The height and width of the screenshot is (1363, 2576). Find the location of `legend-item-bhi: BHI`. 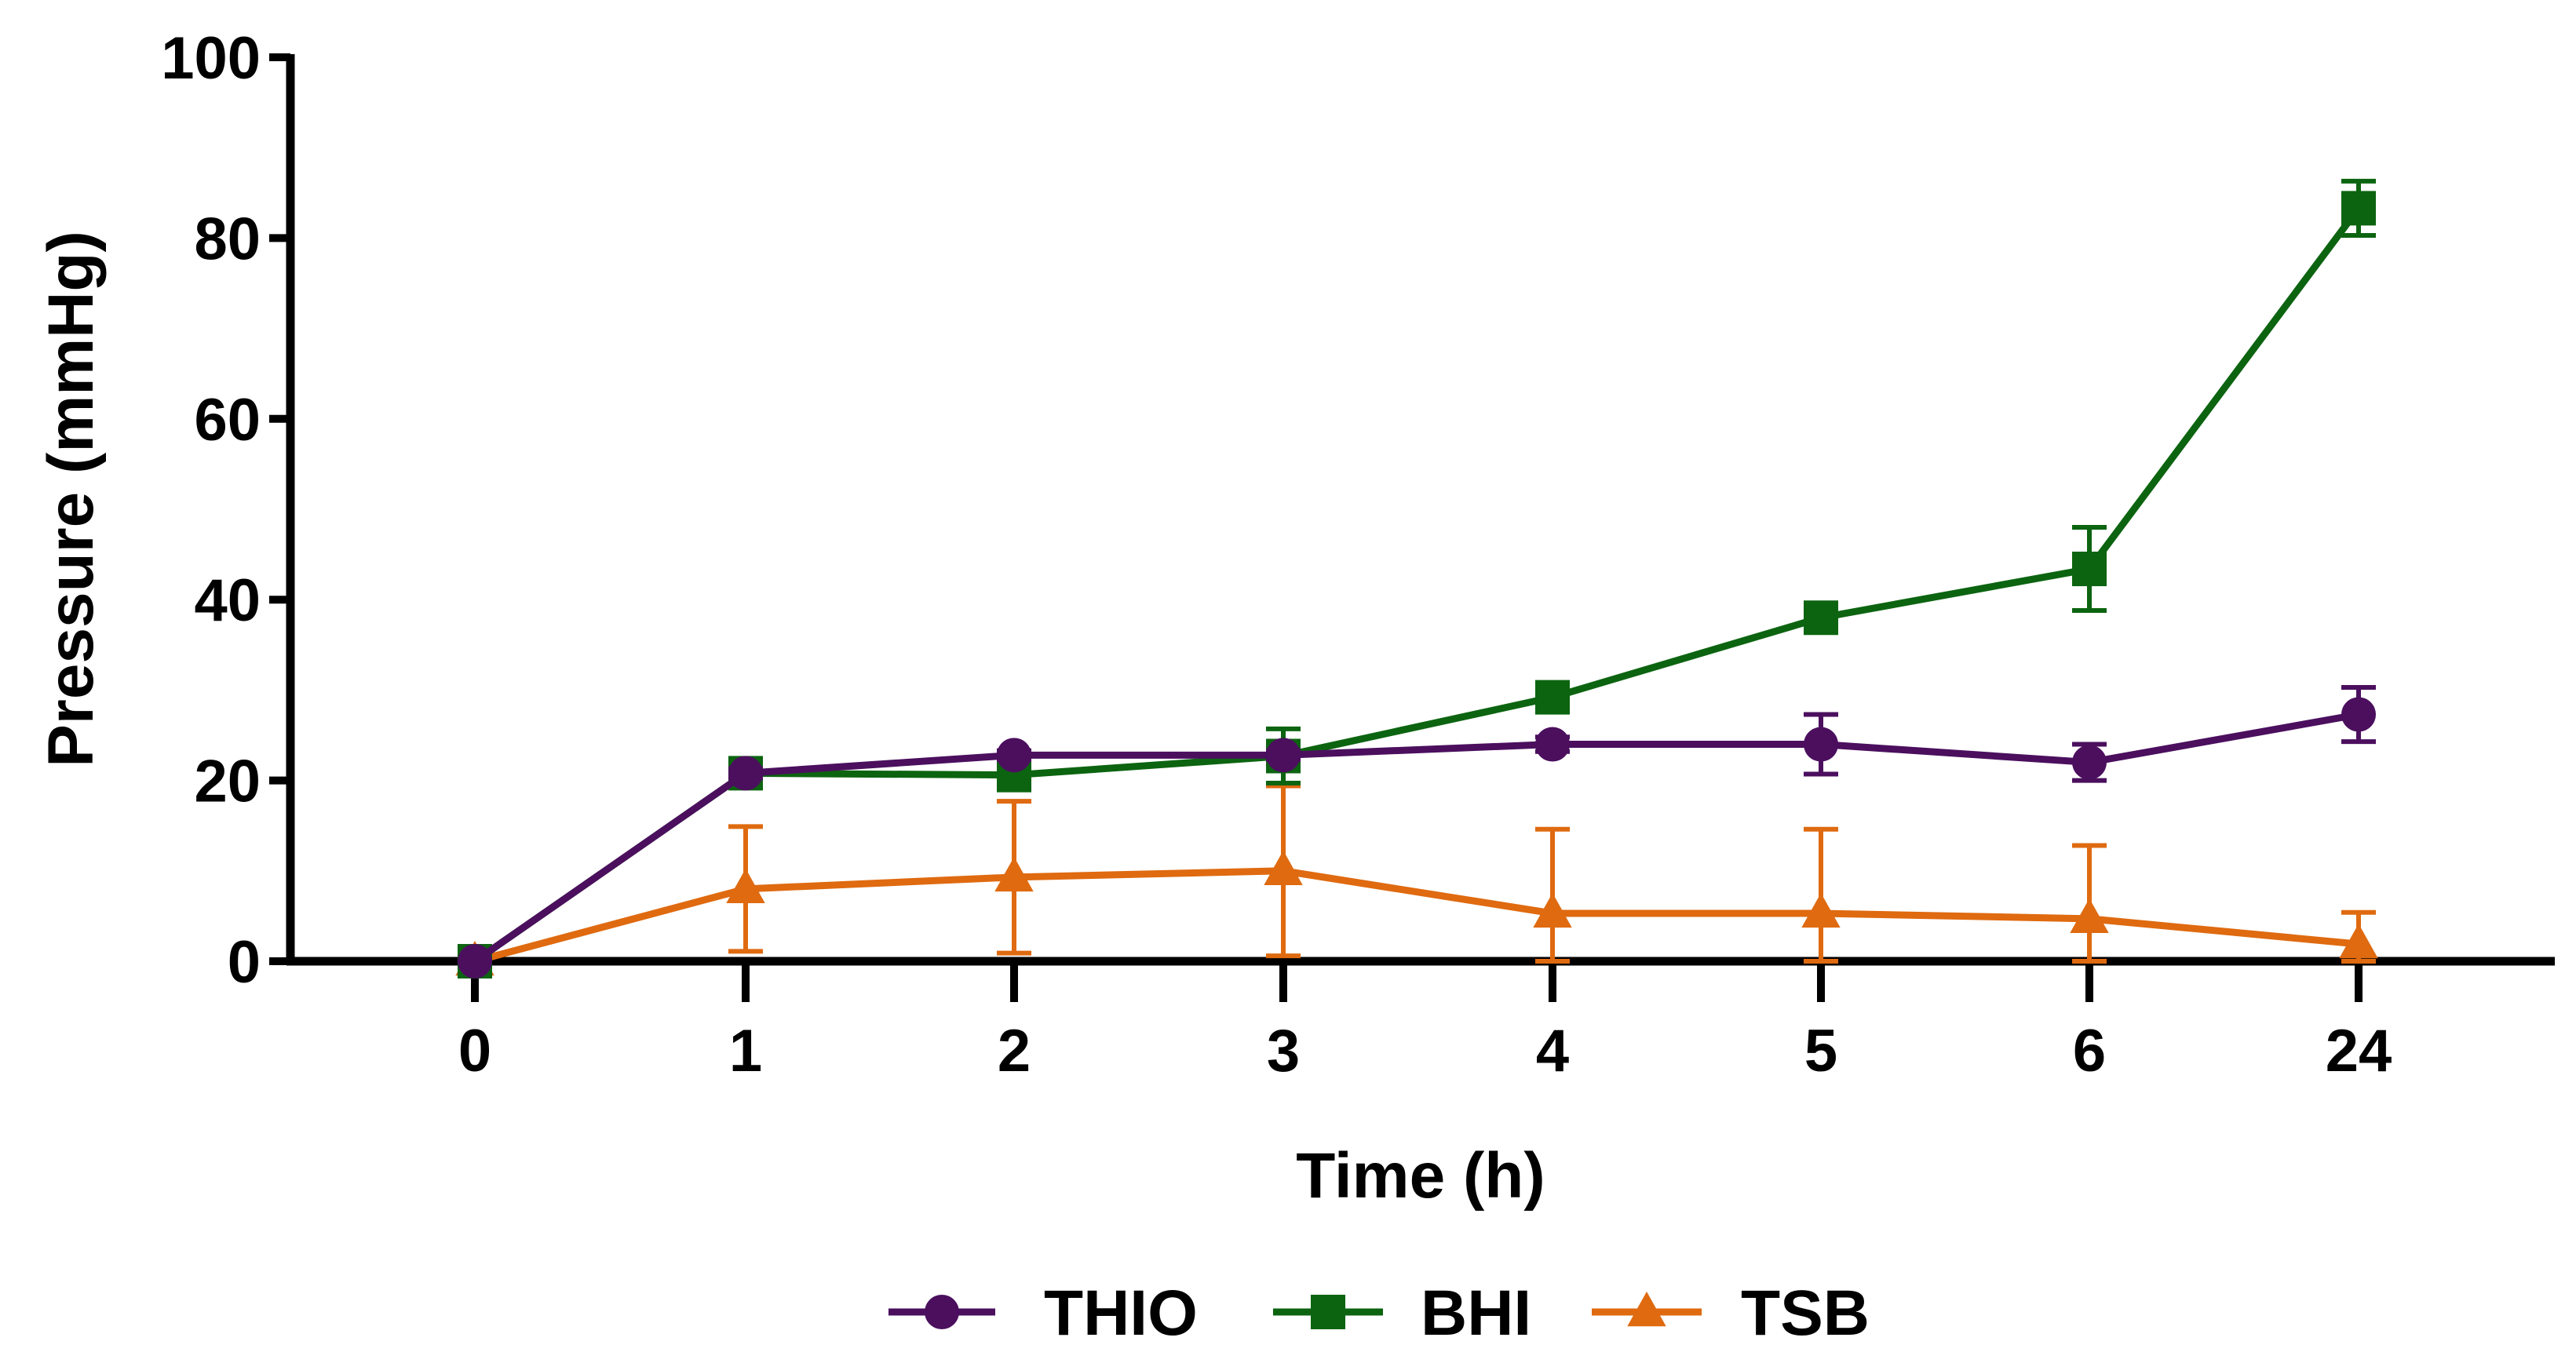

legend-item-bhi: BHI is located at coordinates (1402, 1313).